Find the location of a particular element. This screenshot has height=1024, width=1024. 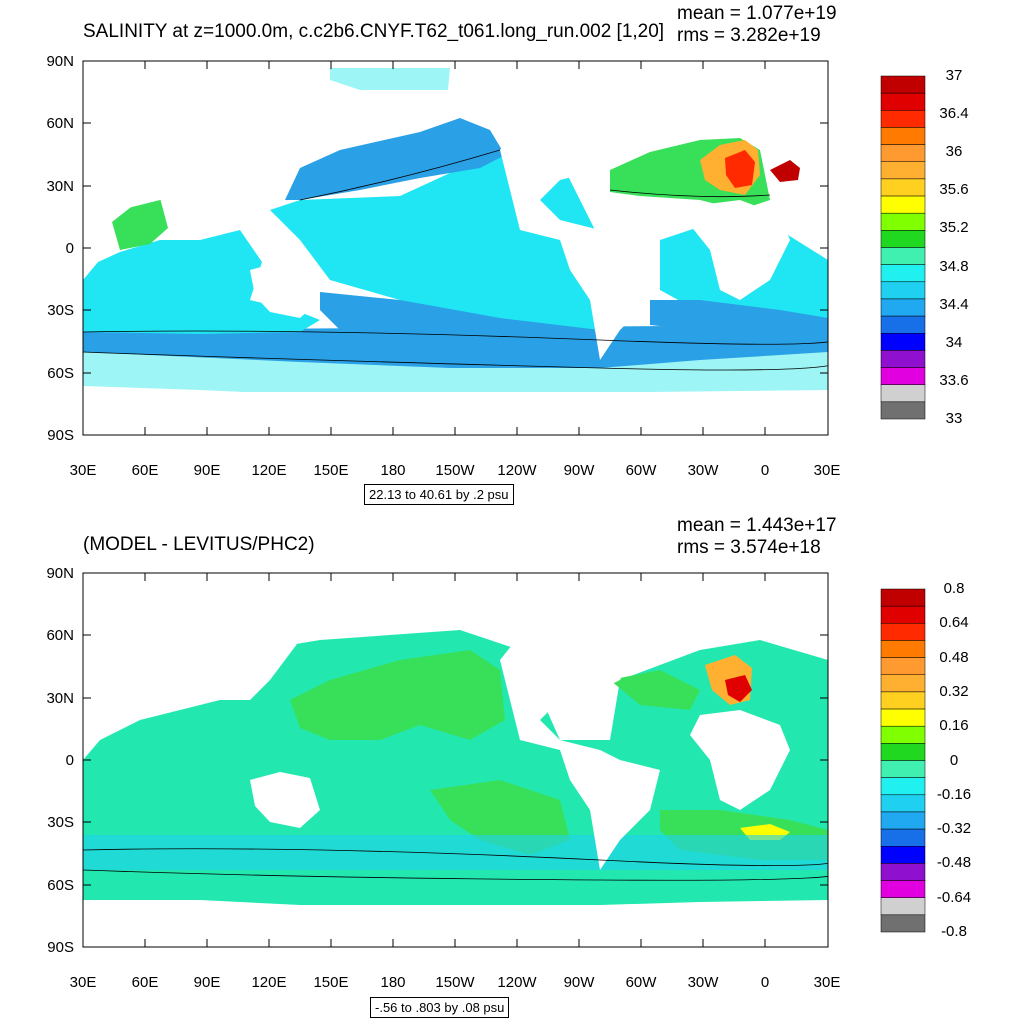

panel2-x-label: 0 is located at coordinates (765, 982).